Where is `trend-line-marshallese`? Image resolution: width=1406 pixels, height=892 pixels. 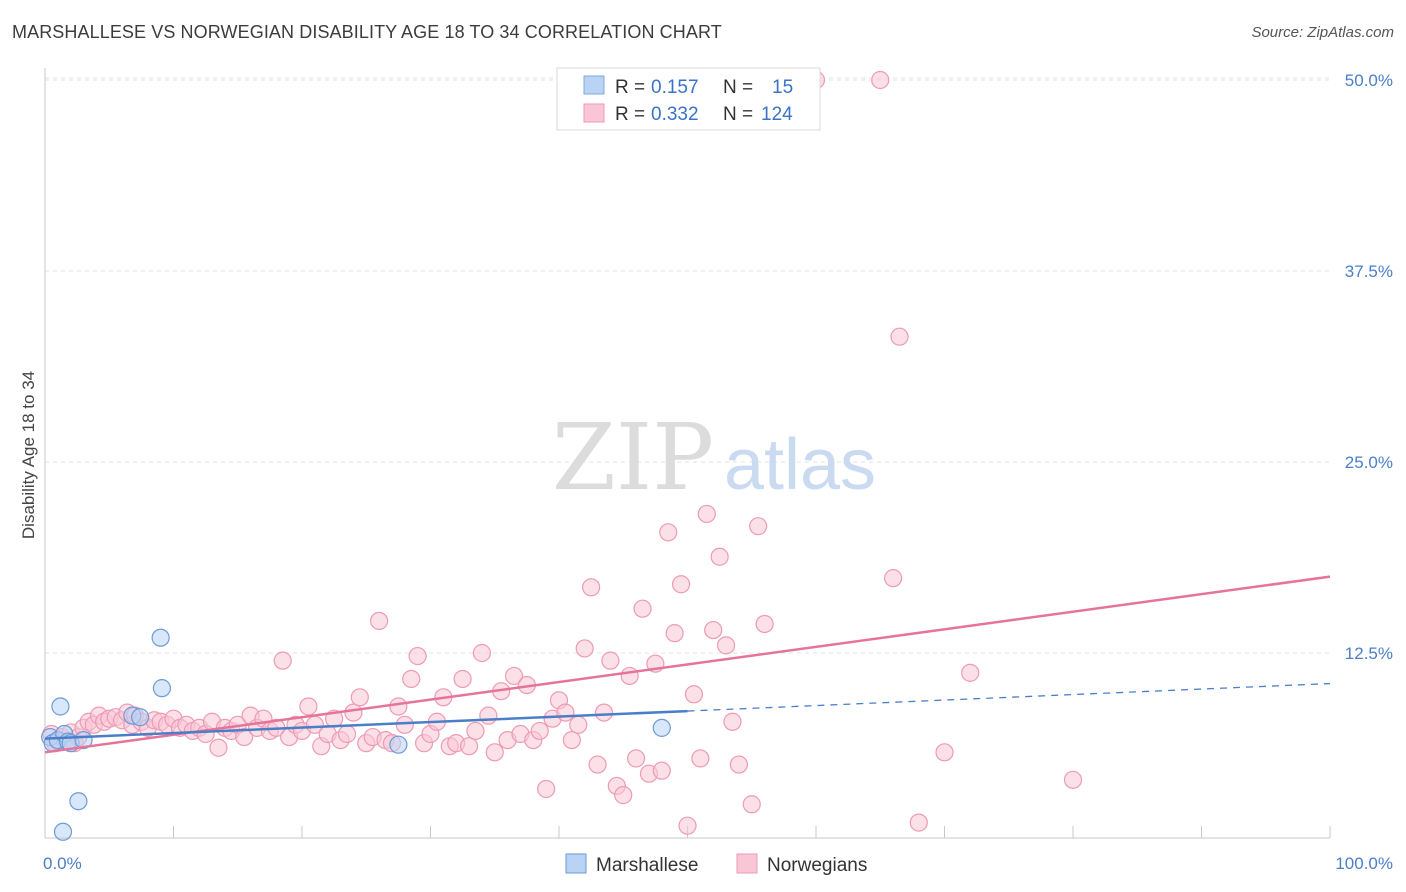 trend-line-marshallese is located at coordinates (366, 724).